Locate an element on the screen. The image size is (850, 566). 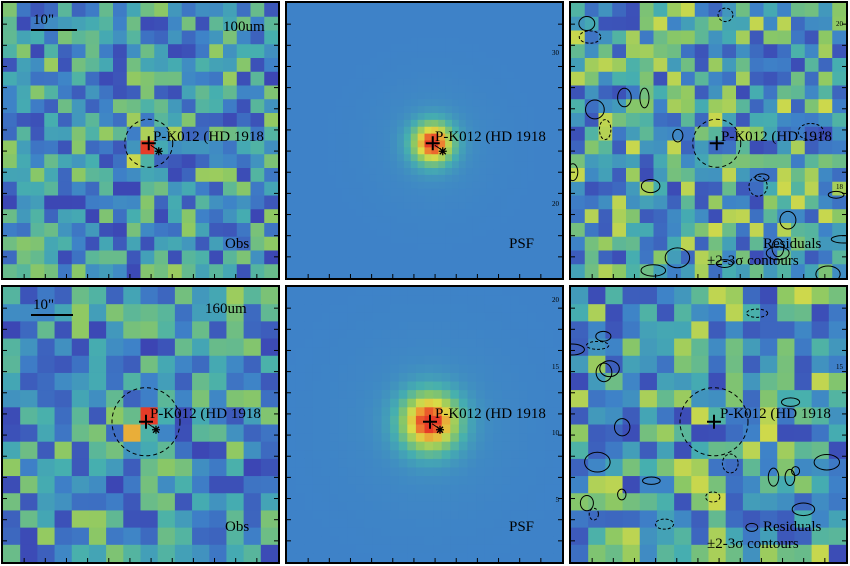
tick-label: 15 is located at coordinates (839, 367).